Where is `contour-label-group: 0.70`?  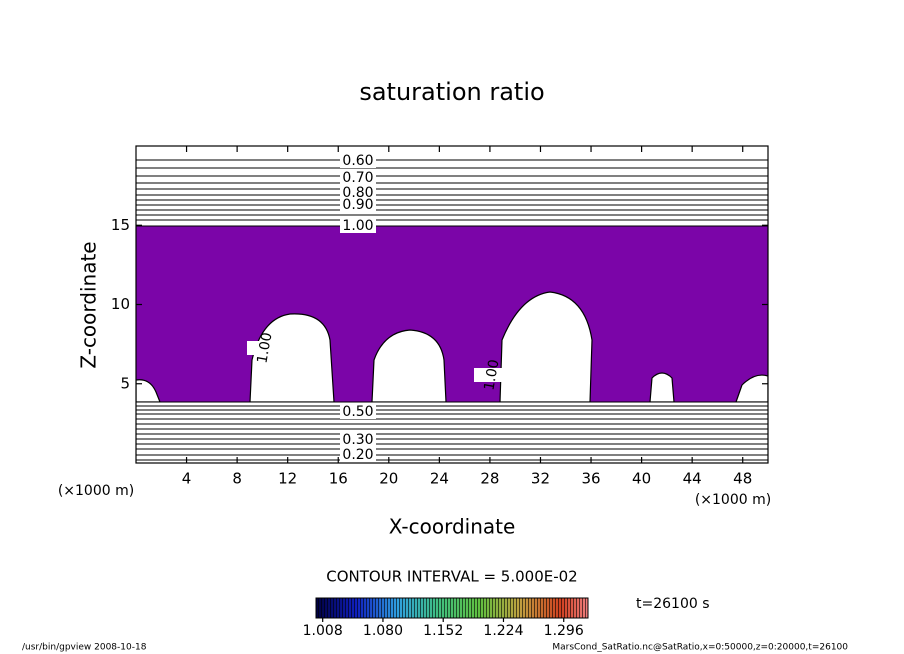
contour-label-group: 0.70 is located at coordinates (358, 178).